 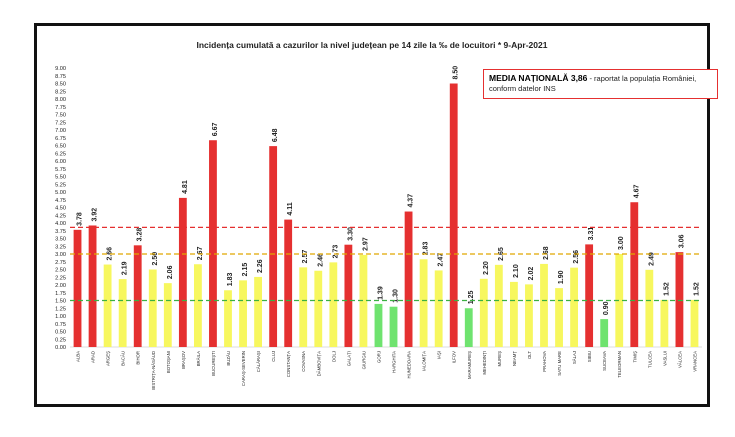 I want to click on x-category-label: ALBA, so click(x=78, y=356).